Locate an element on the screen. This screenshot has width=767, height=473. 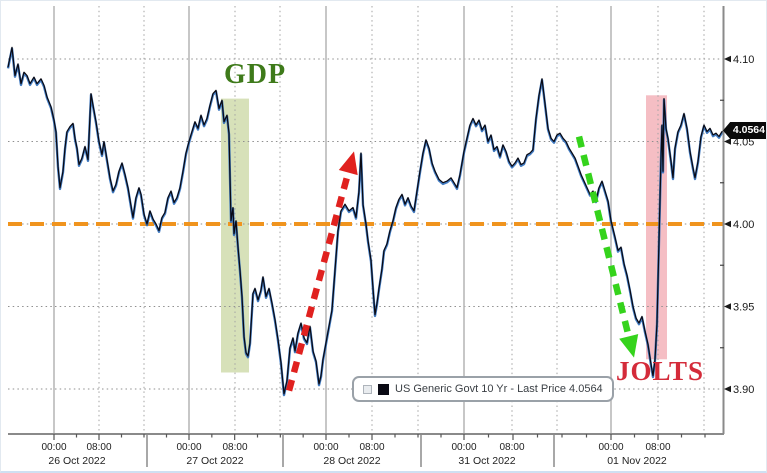
rally-arrow-head-icon is located at coordinates (348, 163).